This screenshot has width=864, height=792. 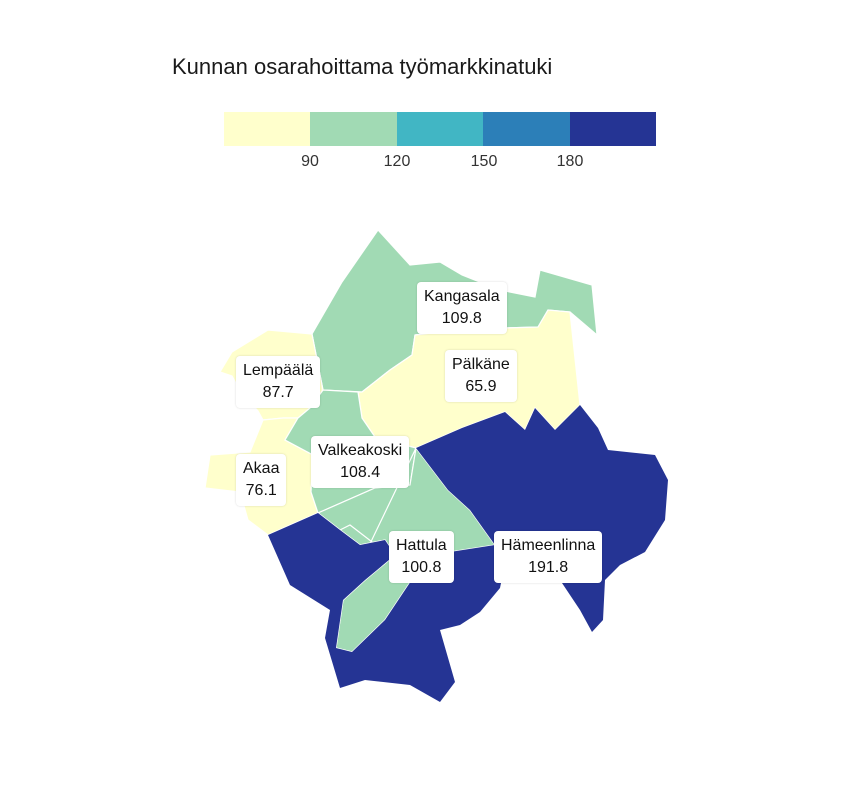 What do you see at coordinates (261, 480) in the screenshot?
I see `label-akaa: Akaa 76.1` at bounding box center [261, 480].